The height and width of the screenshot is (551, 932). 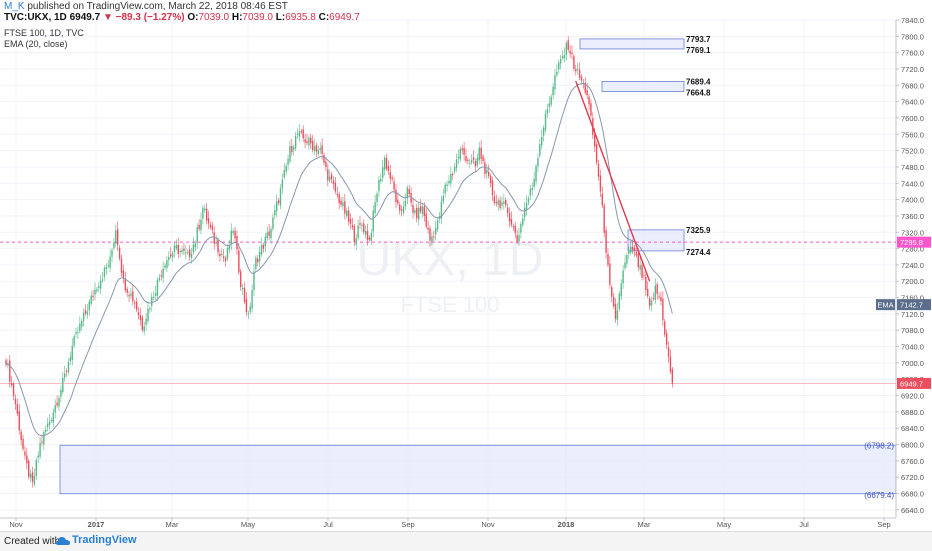 I want to click on ema-tag-prefix-bg, so click(x=885, y=305).